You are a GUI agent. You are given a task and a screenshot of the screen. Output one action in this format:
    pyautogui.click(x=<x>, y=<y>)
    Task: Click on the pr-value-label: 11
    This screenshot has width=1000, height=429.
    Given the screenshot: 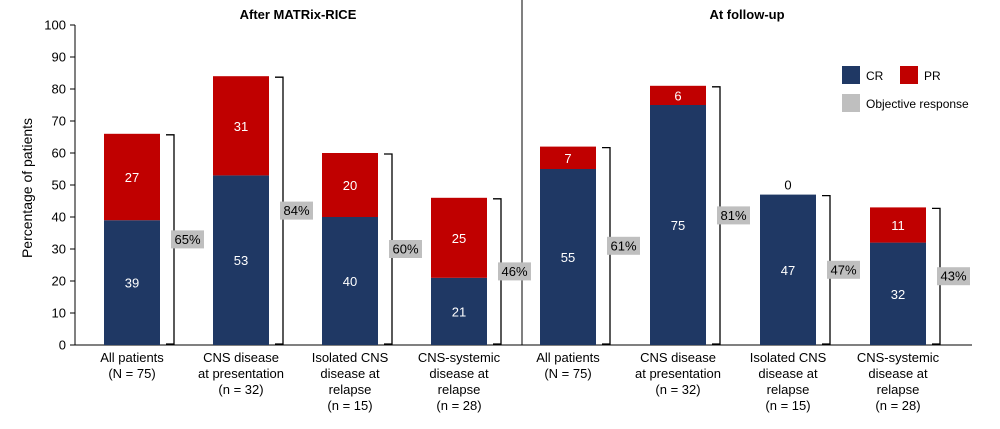 What is the action you would take?
    pyautogui.click(x=898, y=225)
    